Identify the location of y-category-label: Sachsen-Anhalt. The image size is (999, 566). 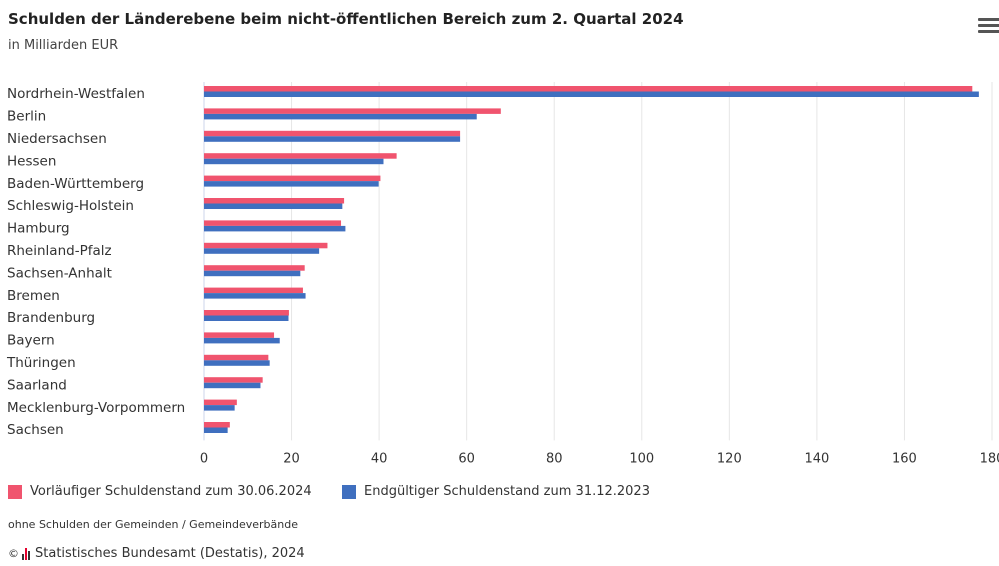
(59, 273).